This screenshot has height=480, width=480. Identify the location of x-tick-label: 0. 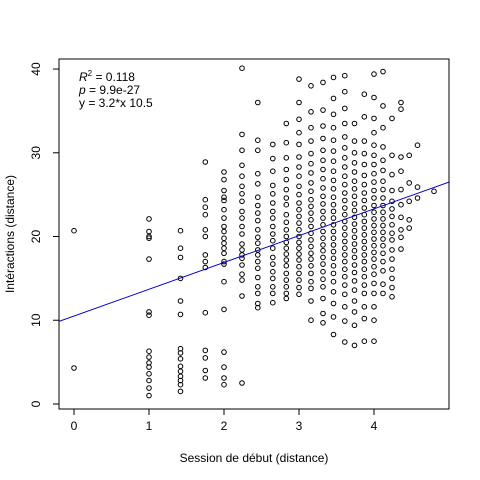
(74, 426).